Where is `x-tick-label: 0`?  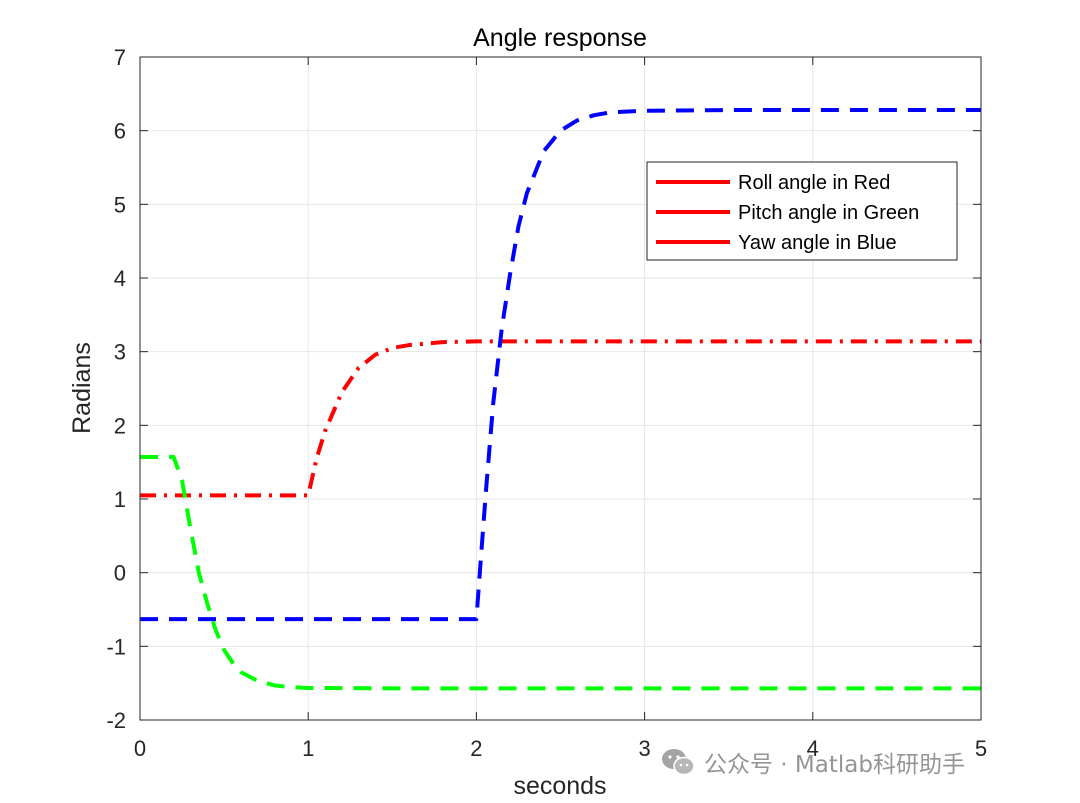 x-tick-label: 0 is located at coordinates (140, 748).